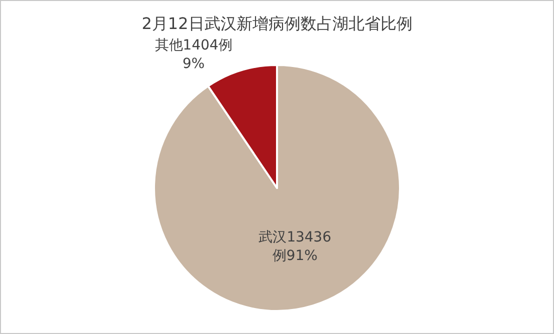  Describe the element at coordinates (277, 23) in the screenshot. I see `chart-title: 2月12日武汉新增病例数占湖北省比例` at that location.